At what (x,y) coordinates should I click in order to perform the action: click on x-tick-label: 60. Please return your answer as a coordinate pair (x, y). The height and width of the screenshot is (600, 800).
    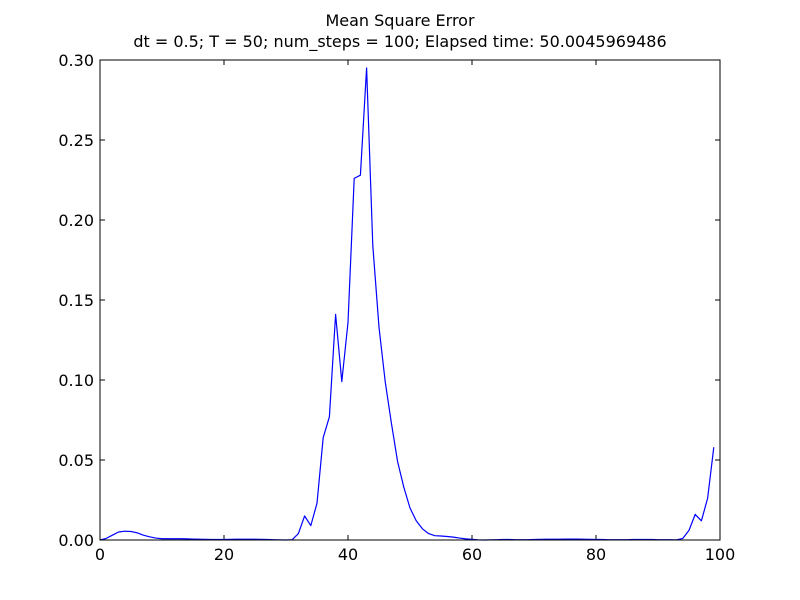
    Looking at the image, I should click on (472, 554).